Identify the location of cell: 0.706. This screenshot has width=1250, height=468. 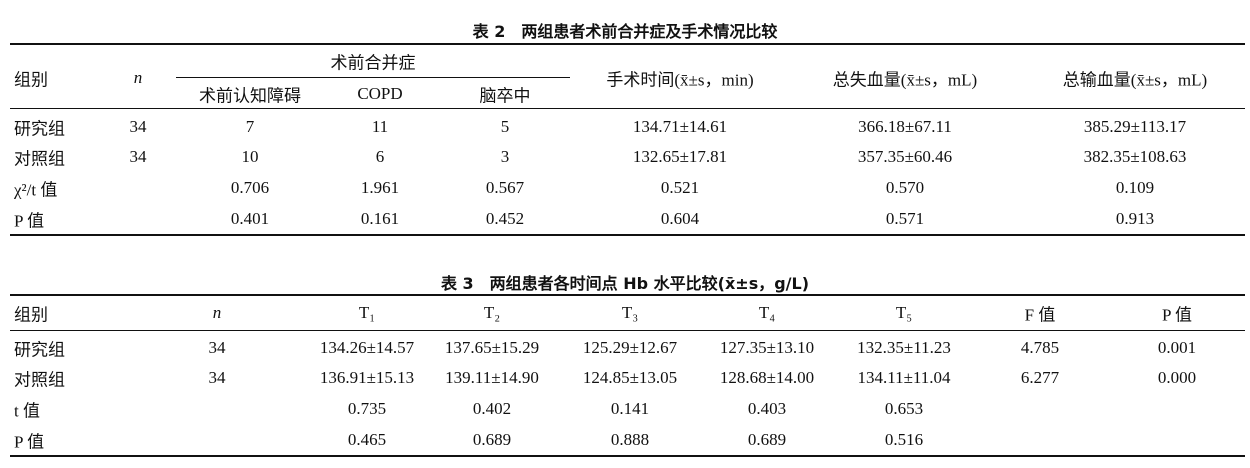
(250, 187).